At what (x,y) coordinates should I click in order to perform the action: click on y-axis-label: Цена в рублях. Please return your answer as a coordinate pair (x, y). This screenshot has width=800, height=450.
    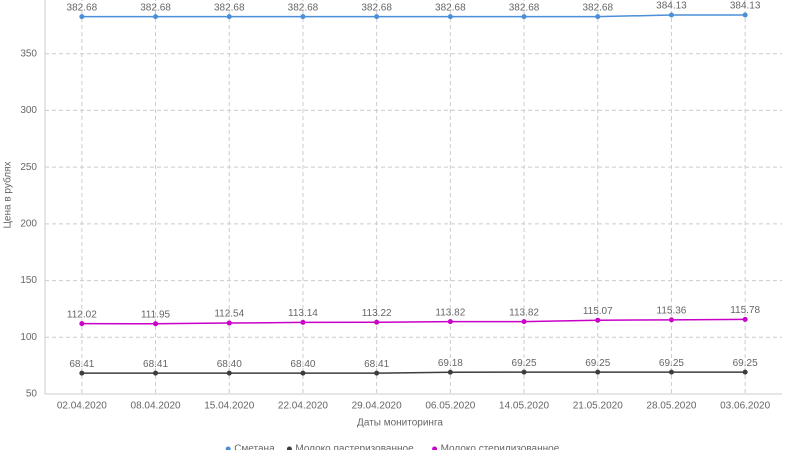
    Looking at the image, I should click on (8, 194).